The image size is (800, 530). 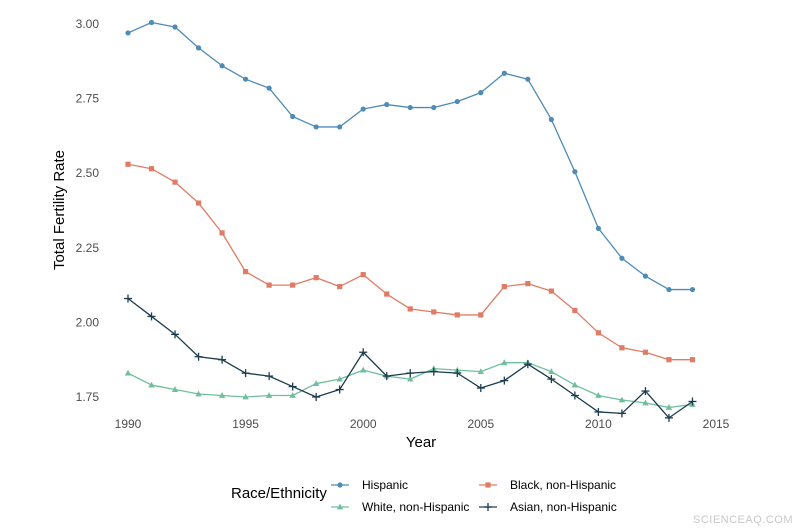 What do you see at coordinates (716, 424) in the screenshot?
I see `x-tick-label: 2015` at bounding box center [716, 424].